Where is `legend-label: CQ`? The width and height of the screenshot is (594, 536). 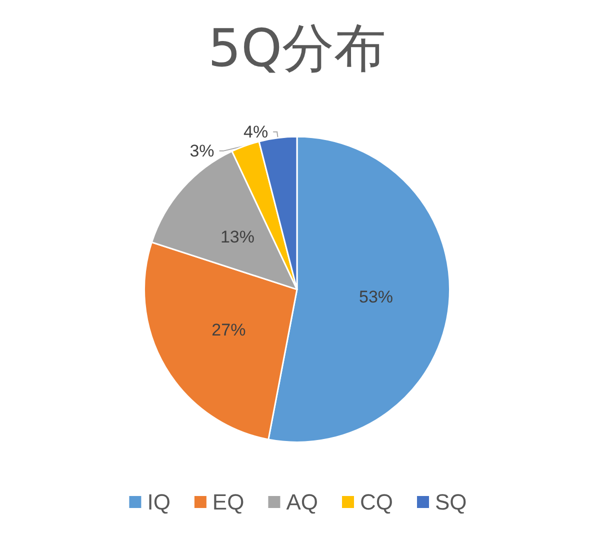 legend-label: CQ is located at coordinates (377, 502).